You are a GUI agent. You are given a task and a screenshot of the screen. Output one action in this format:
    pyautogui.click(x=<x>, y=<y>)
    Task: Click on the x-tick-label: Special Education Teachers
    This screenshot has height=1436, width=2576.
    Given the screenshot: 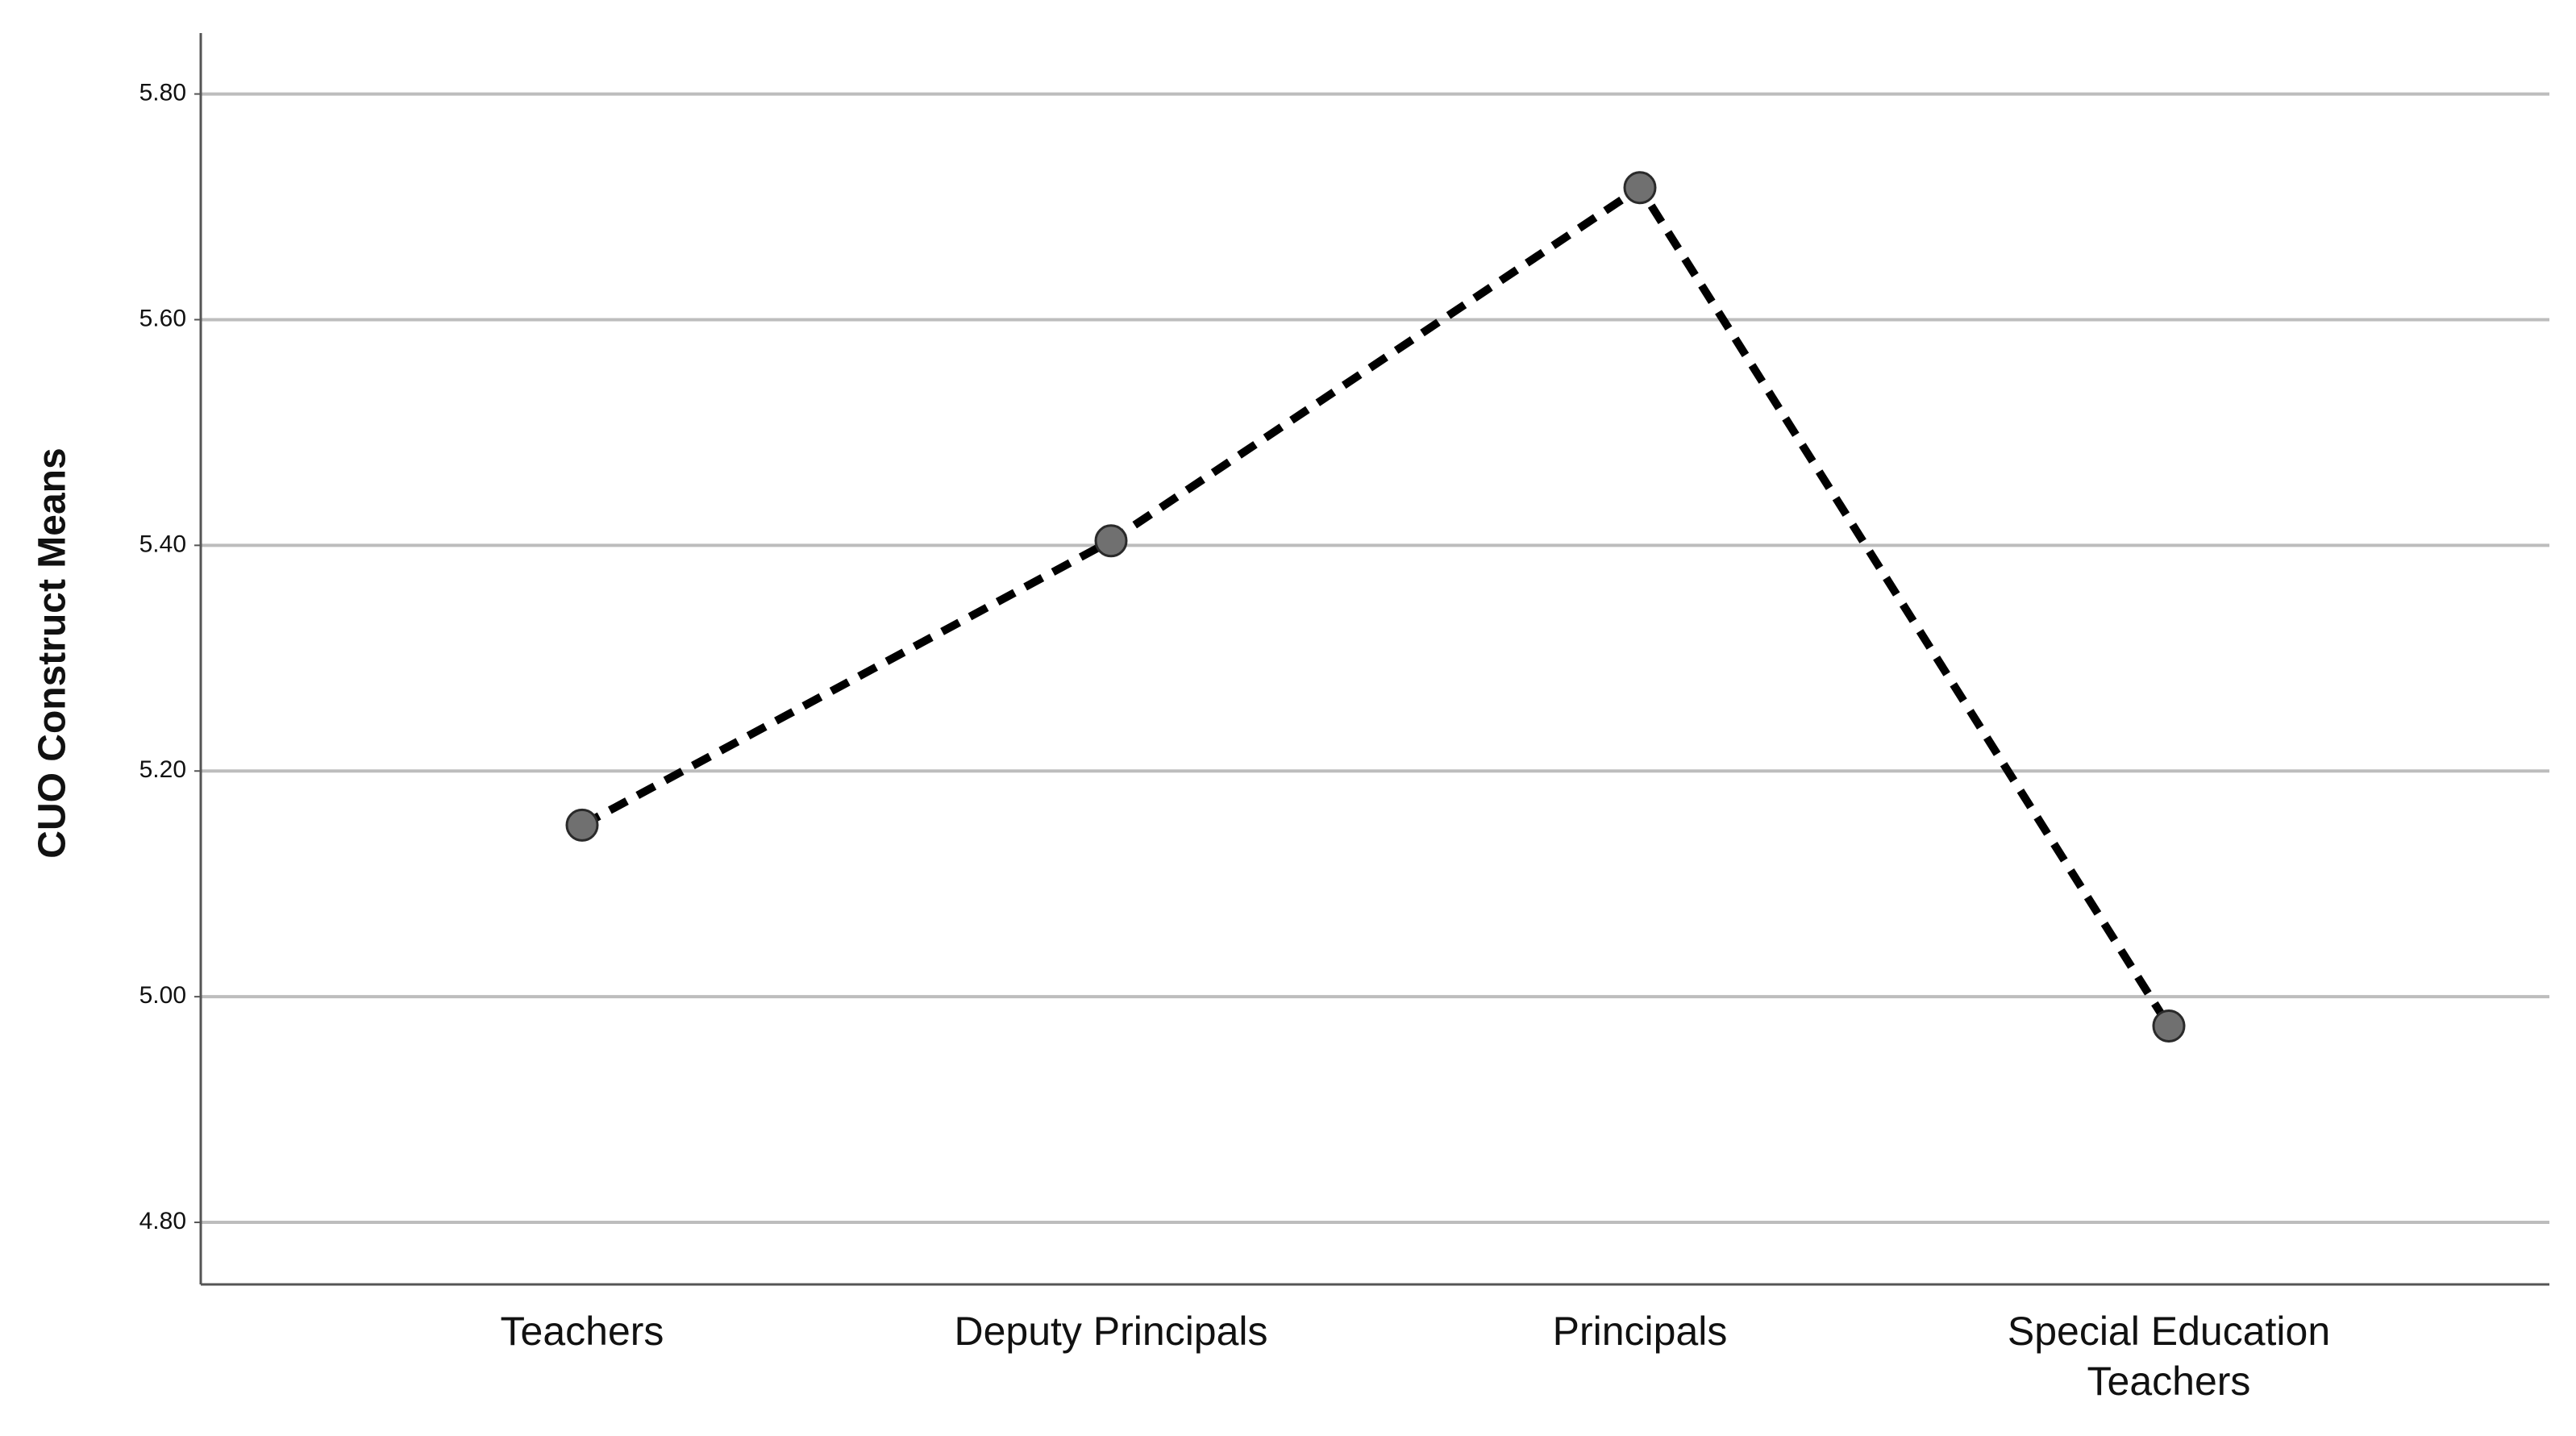 What is the action you would take?
    pyautogui.click(x=2169, y=1356)
    